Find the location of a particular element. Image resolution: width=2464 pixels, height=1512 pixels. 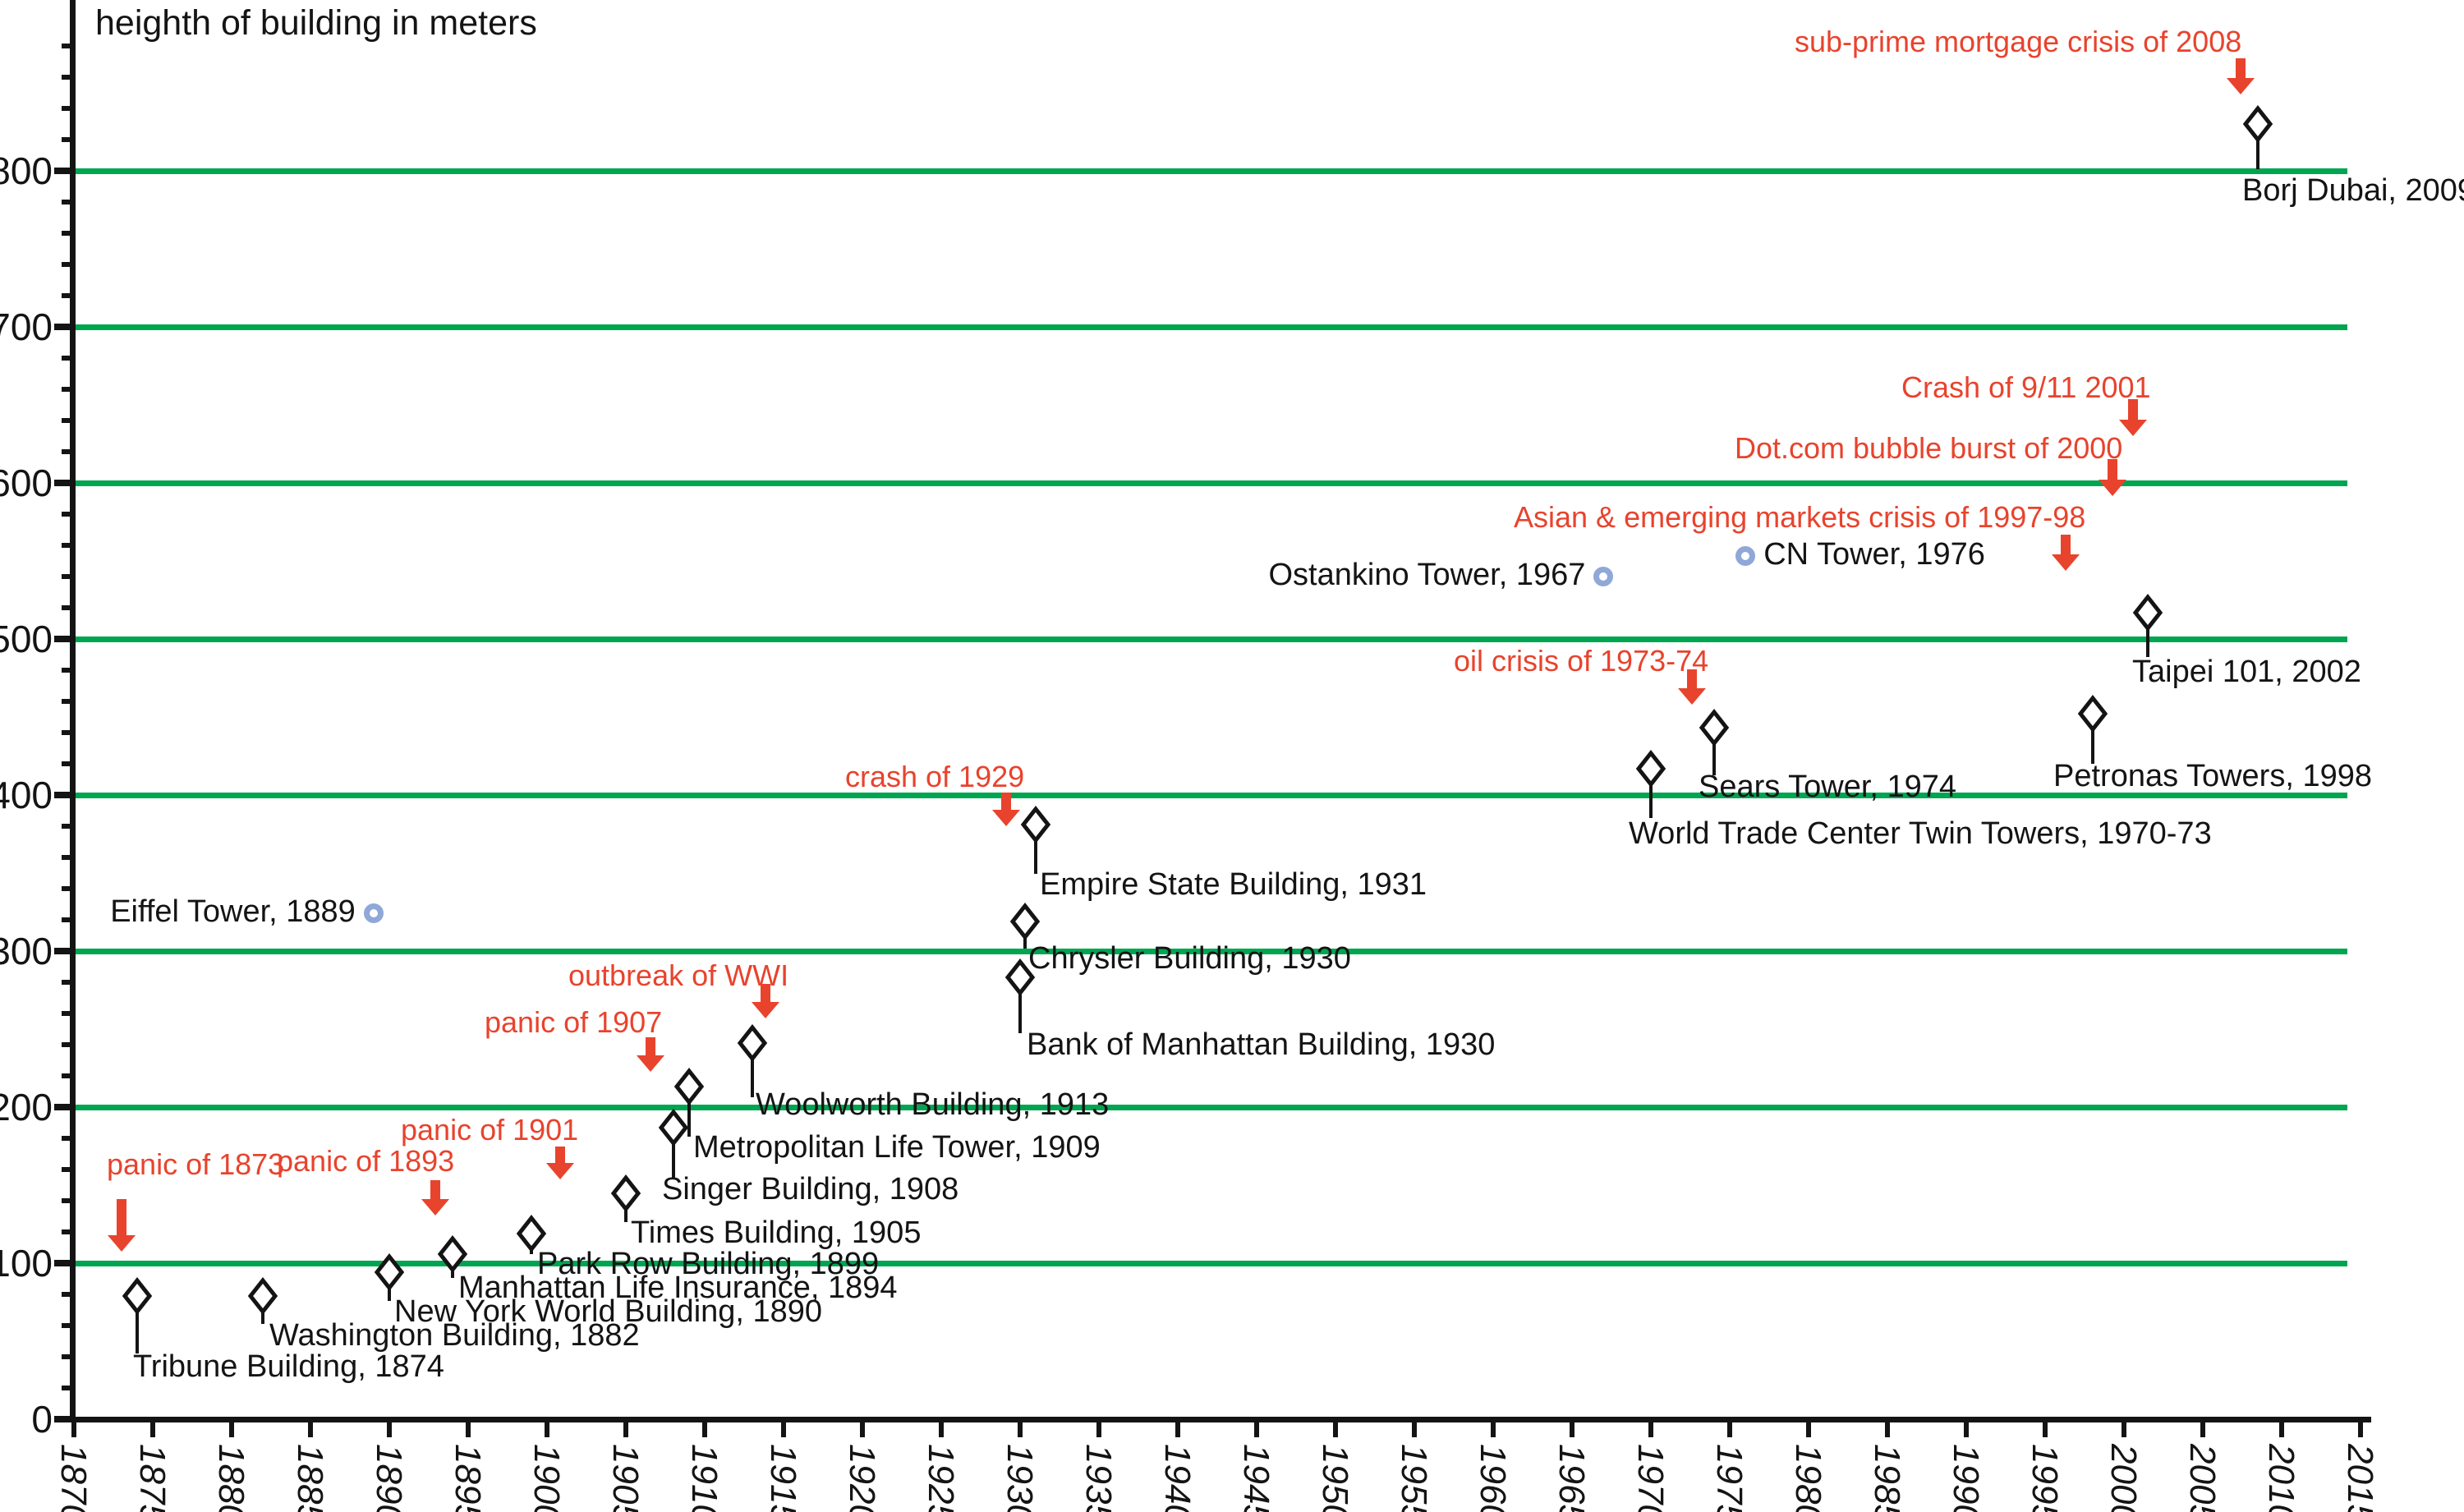

x-tick-1975 is located at coordinates (1729, 1428).